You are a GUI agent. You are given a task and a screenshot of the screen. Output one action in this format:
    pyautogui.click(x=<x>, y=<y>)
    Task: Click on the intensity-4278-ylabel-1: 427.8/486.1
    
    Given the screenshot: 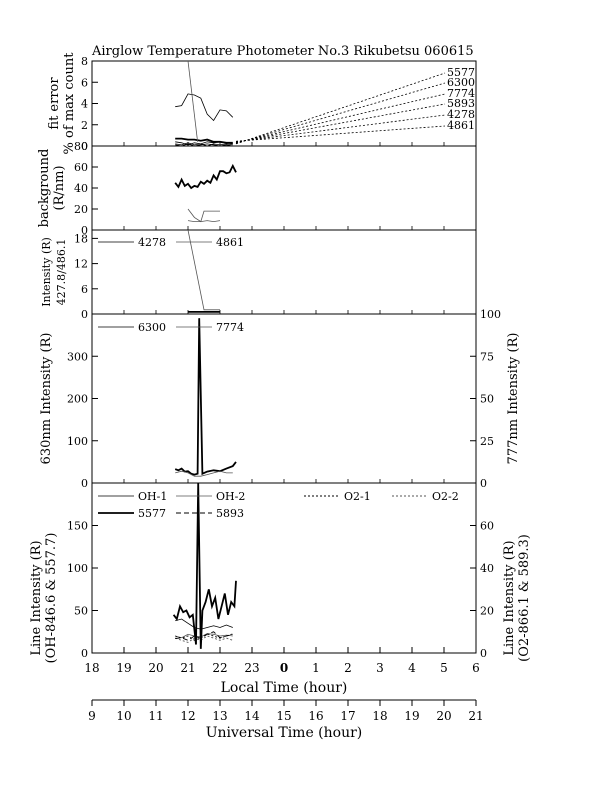 What is the action you would take?
    pyautogui.click(x=61, y=272)
    